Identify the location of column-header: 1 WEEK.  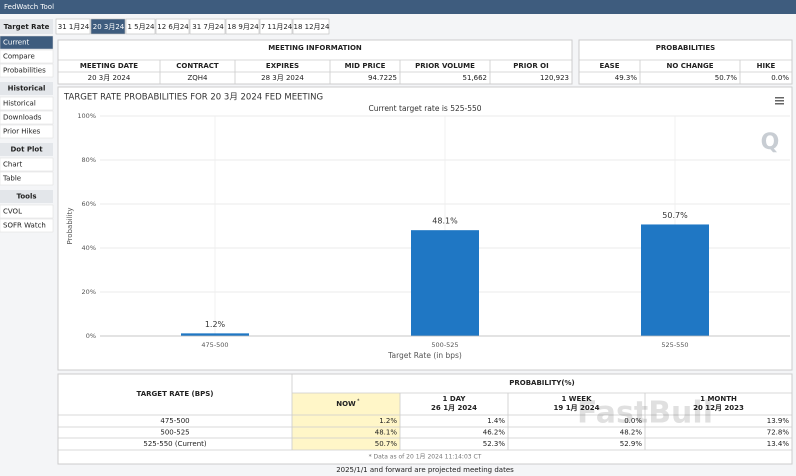
(576, 399).